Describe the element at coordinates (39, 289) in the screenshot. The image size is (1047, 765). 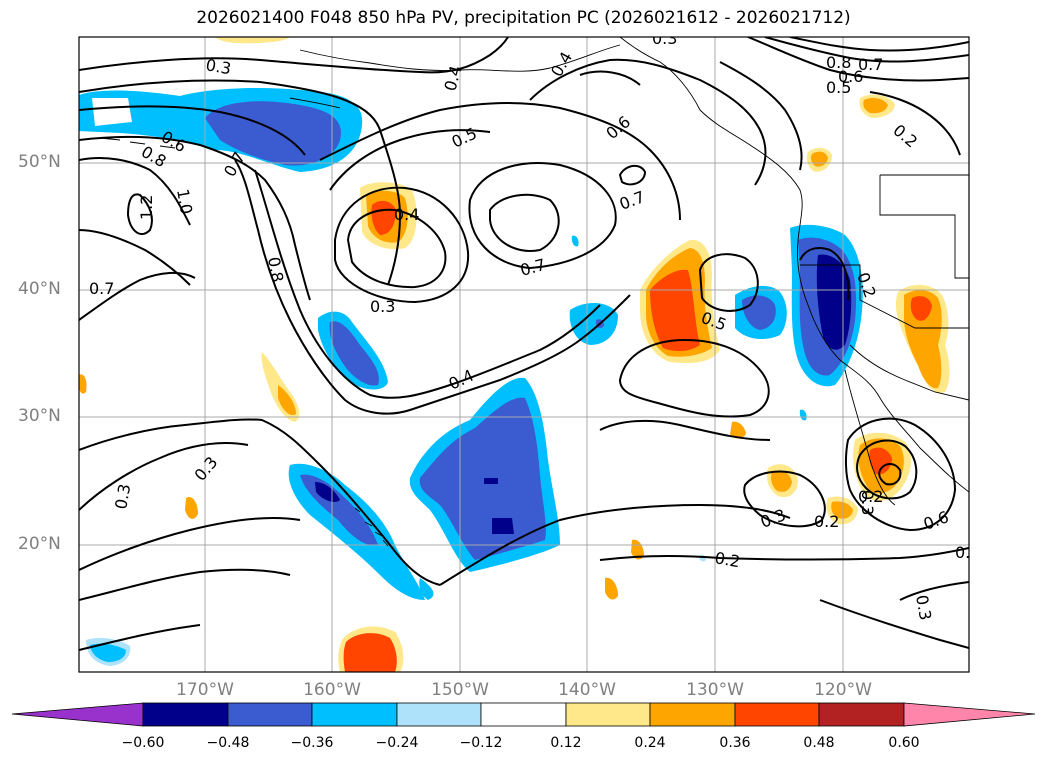
I see `lat-label-40n: 40°N` at that location.